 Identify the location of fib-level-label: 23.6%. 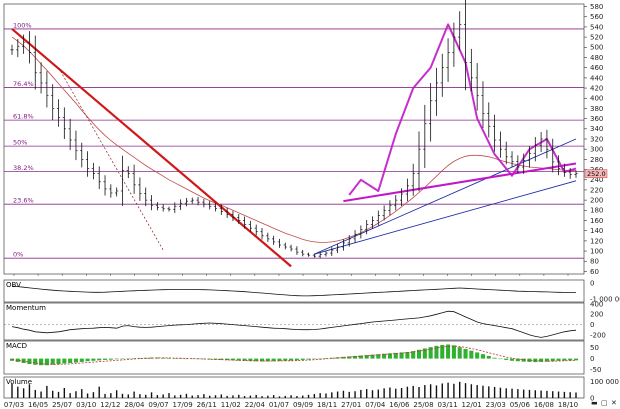
(23, 201).